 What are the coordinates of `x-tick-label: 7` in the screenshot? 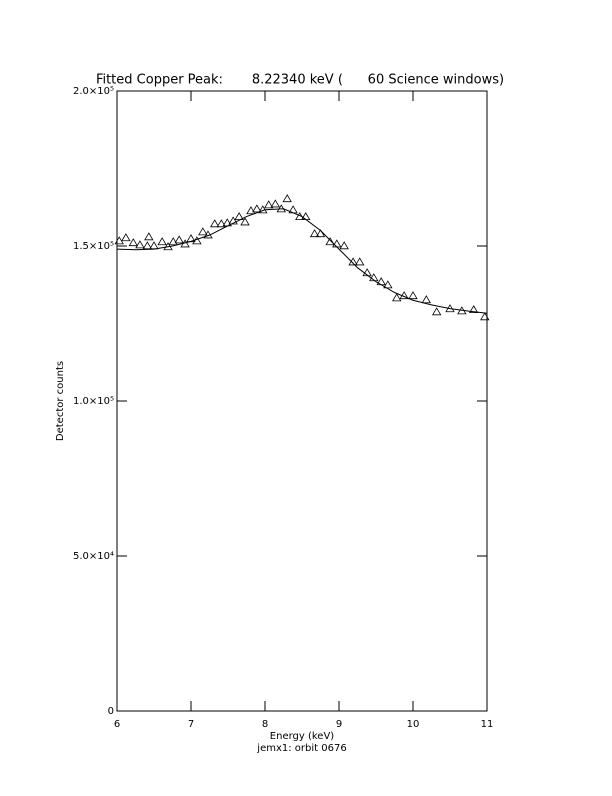 It's located at (191, 724).